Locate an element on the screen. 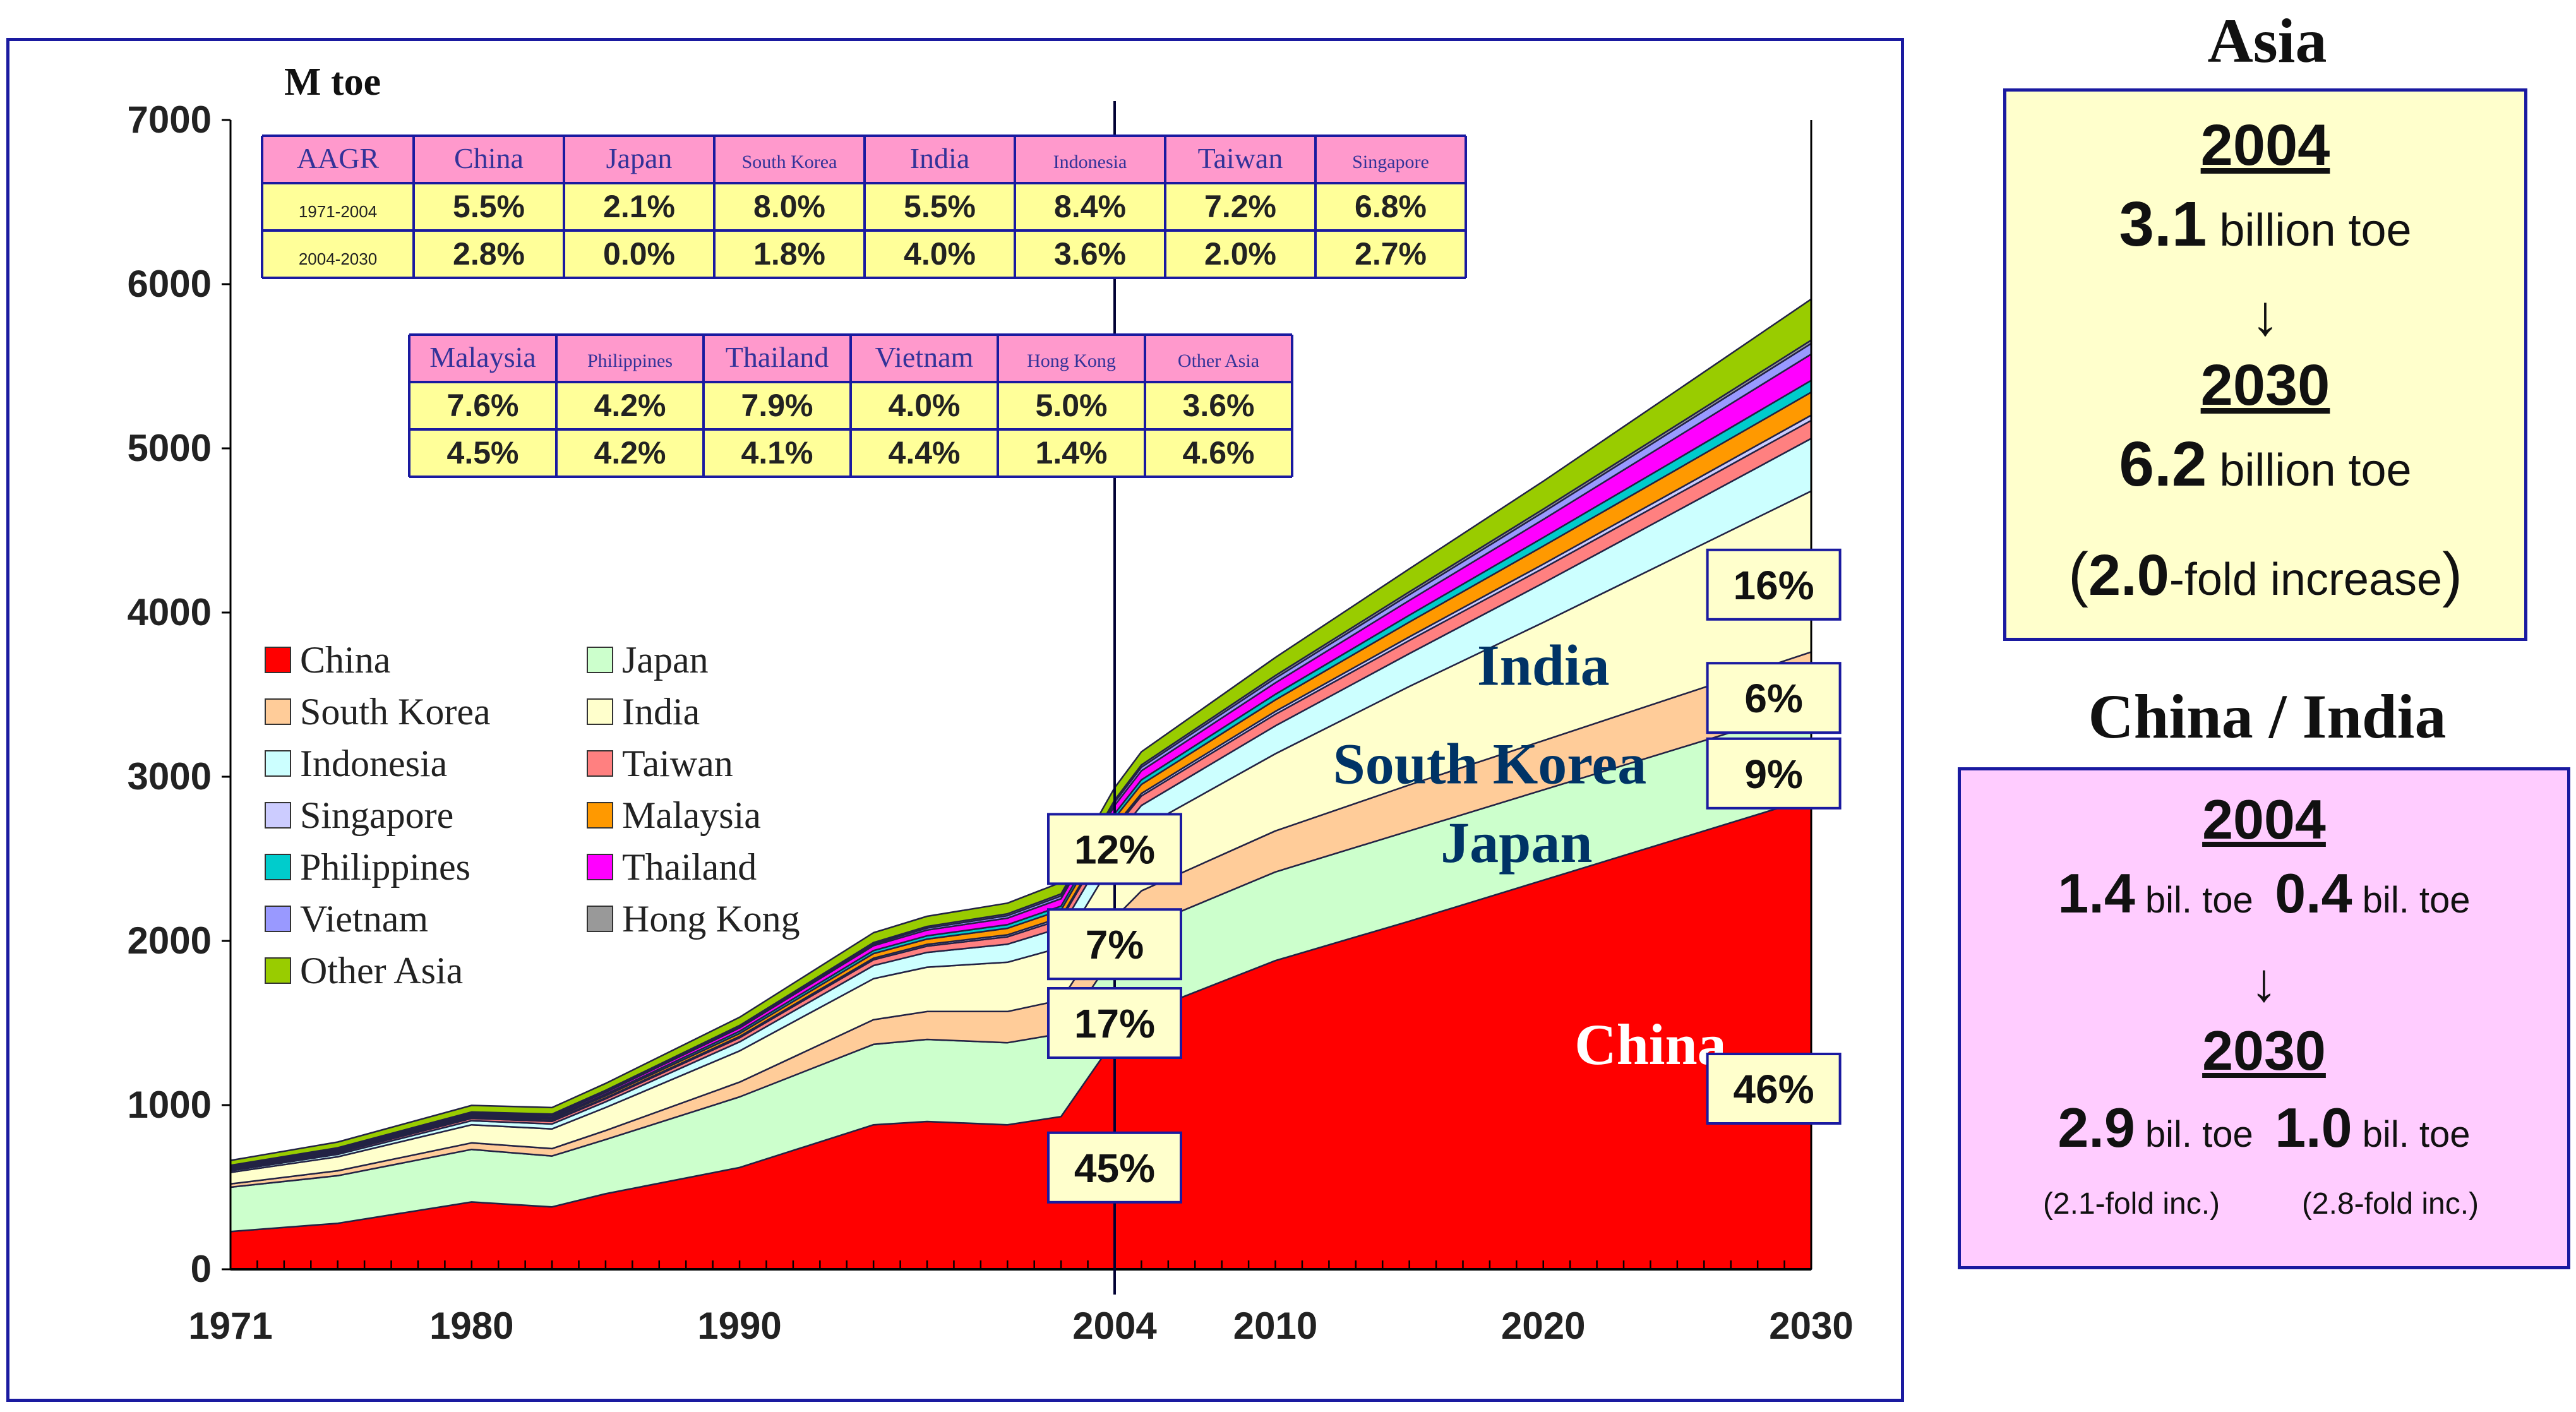  legend-item-indonesia: Indonesia is located at coordinates (356, 763).